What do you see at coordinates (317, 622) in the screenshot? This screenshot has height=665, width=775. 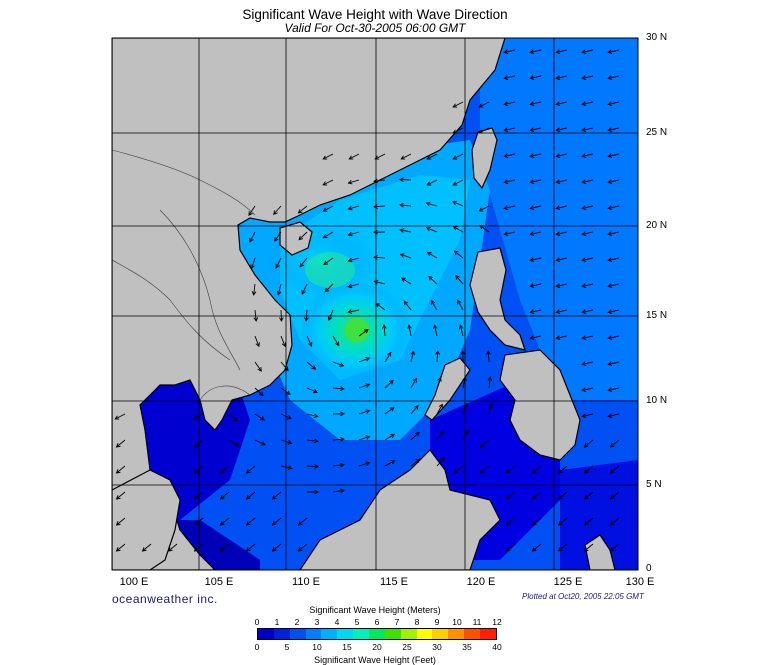 I see `meter-tick-label: 3` at bounding box center [317, 622].